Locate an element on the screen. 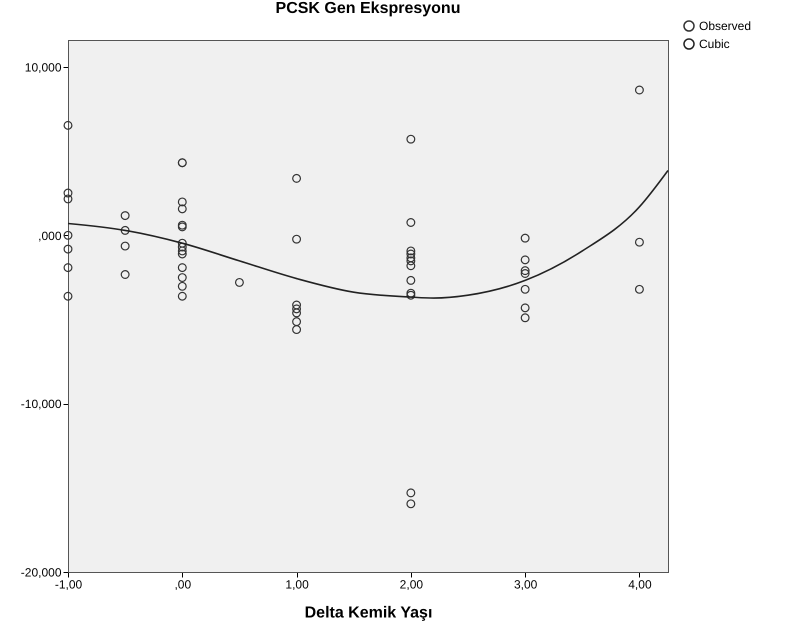  x-tick-label: 3,00 is located at coordinates (526, 585).